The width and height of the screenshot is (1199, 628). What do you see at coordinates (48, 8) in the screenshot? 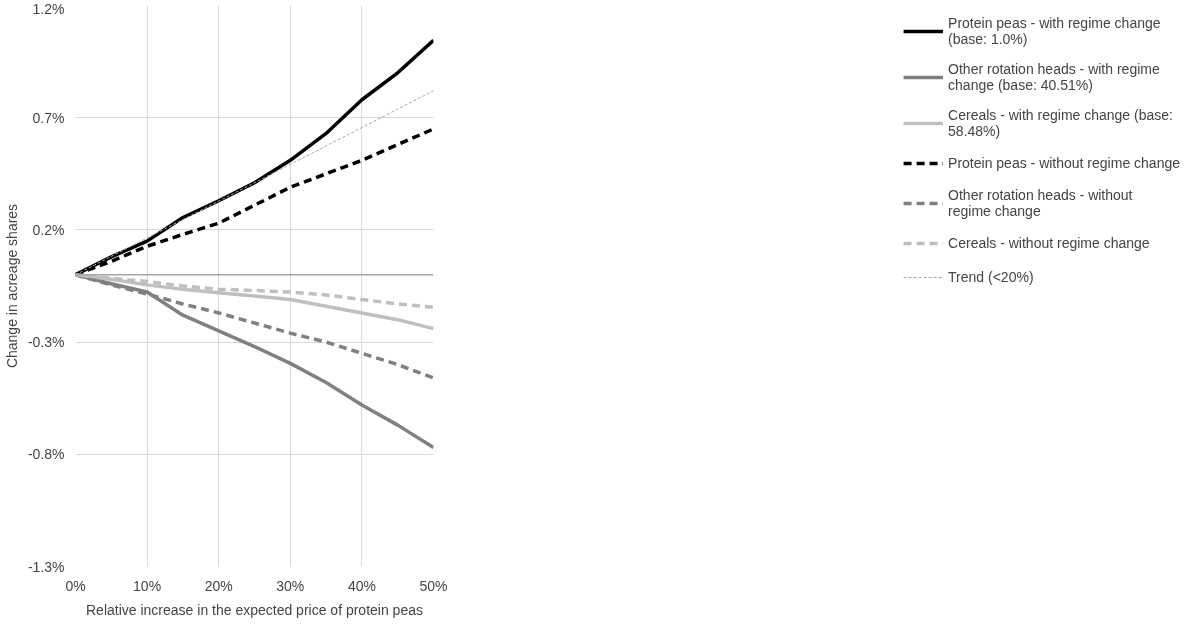
I see `y-tick-label: 1.2%` at bounding box center [48, 8].